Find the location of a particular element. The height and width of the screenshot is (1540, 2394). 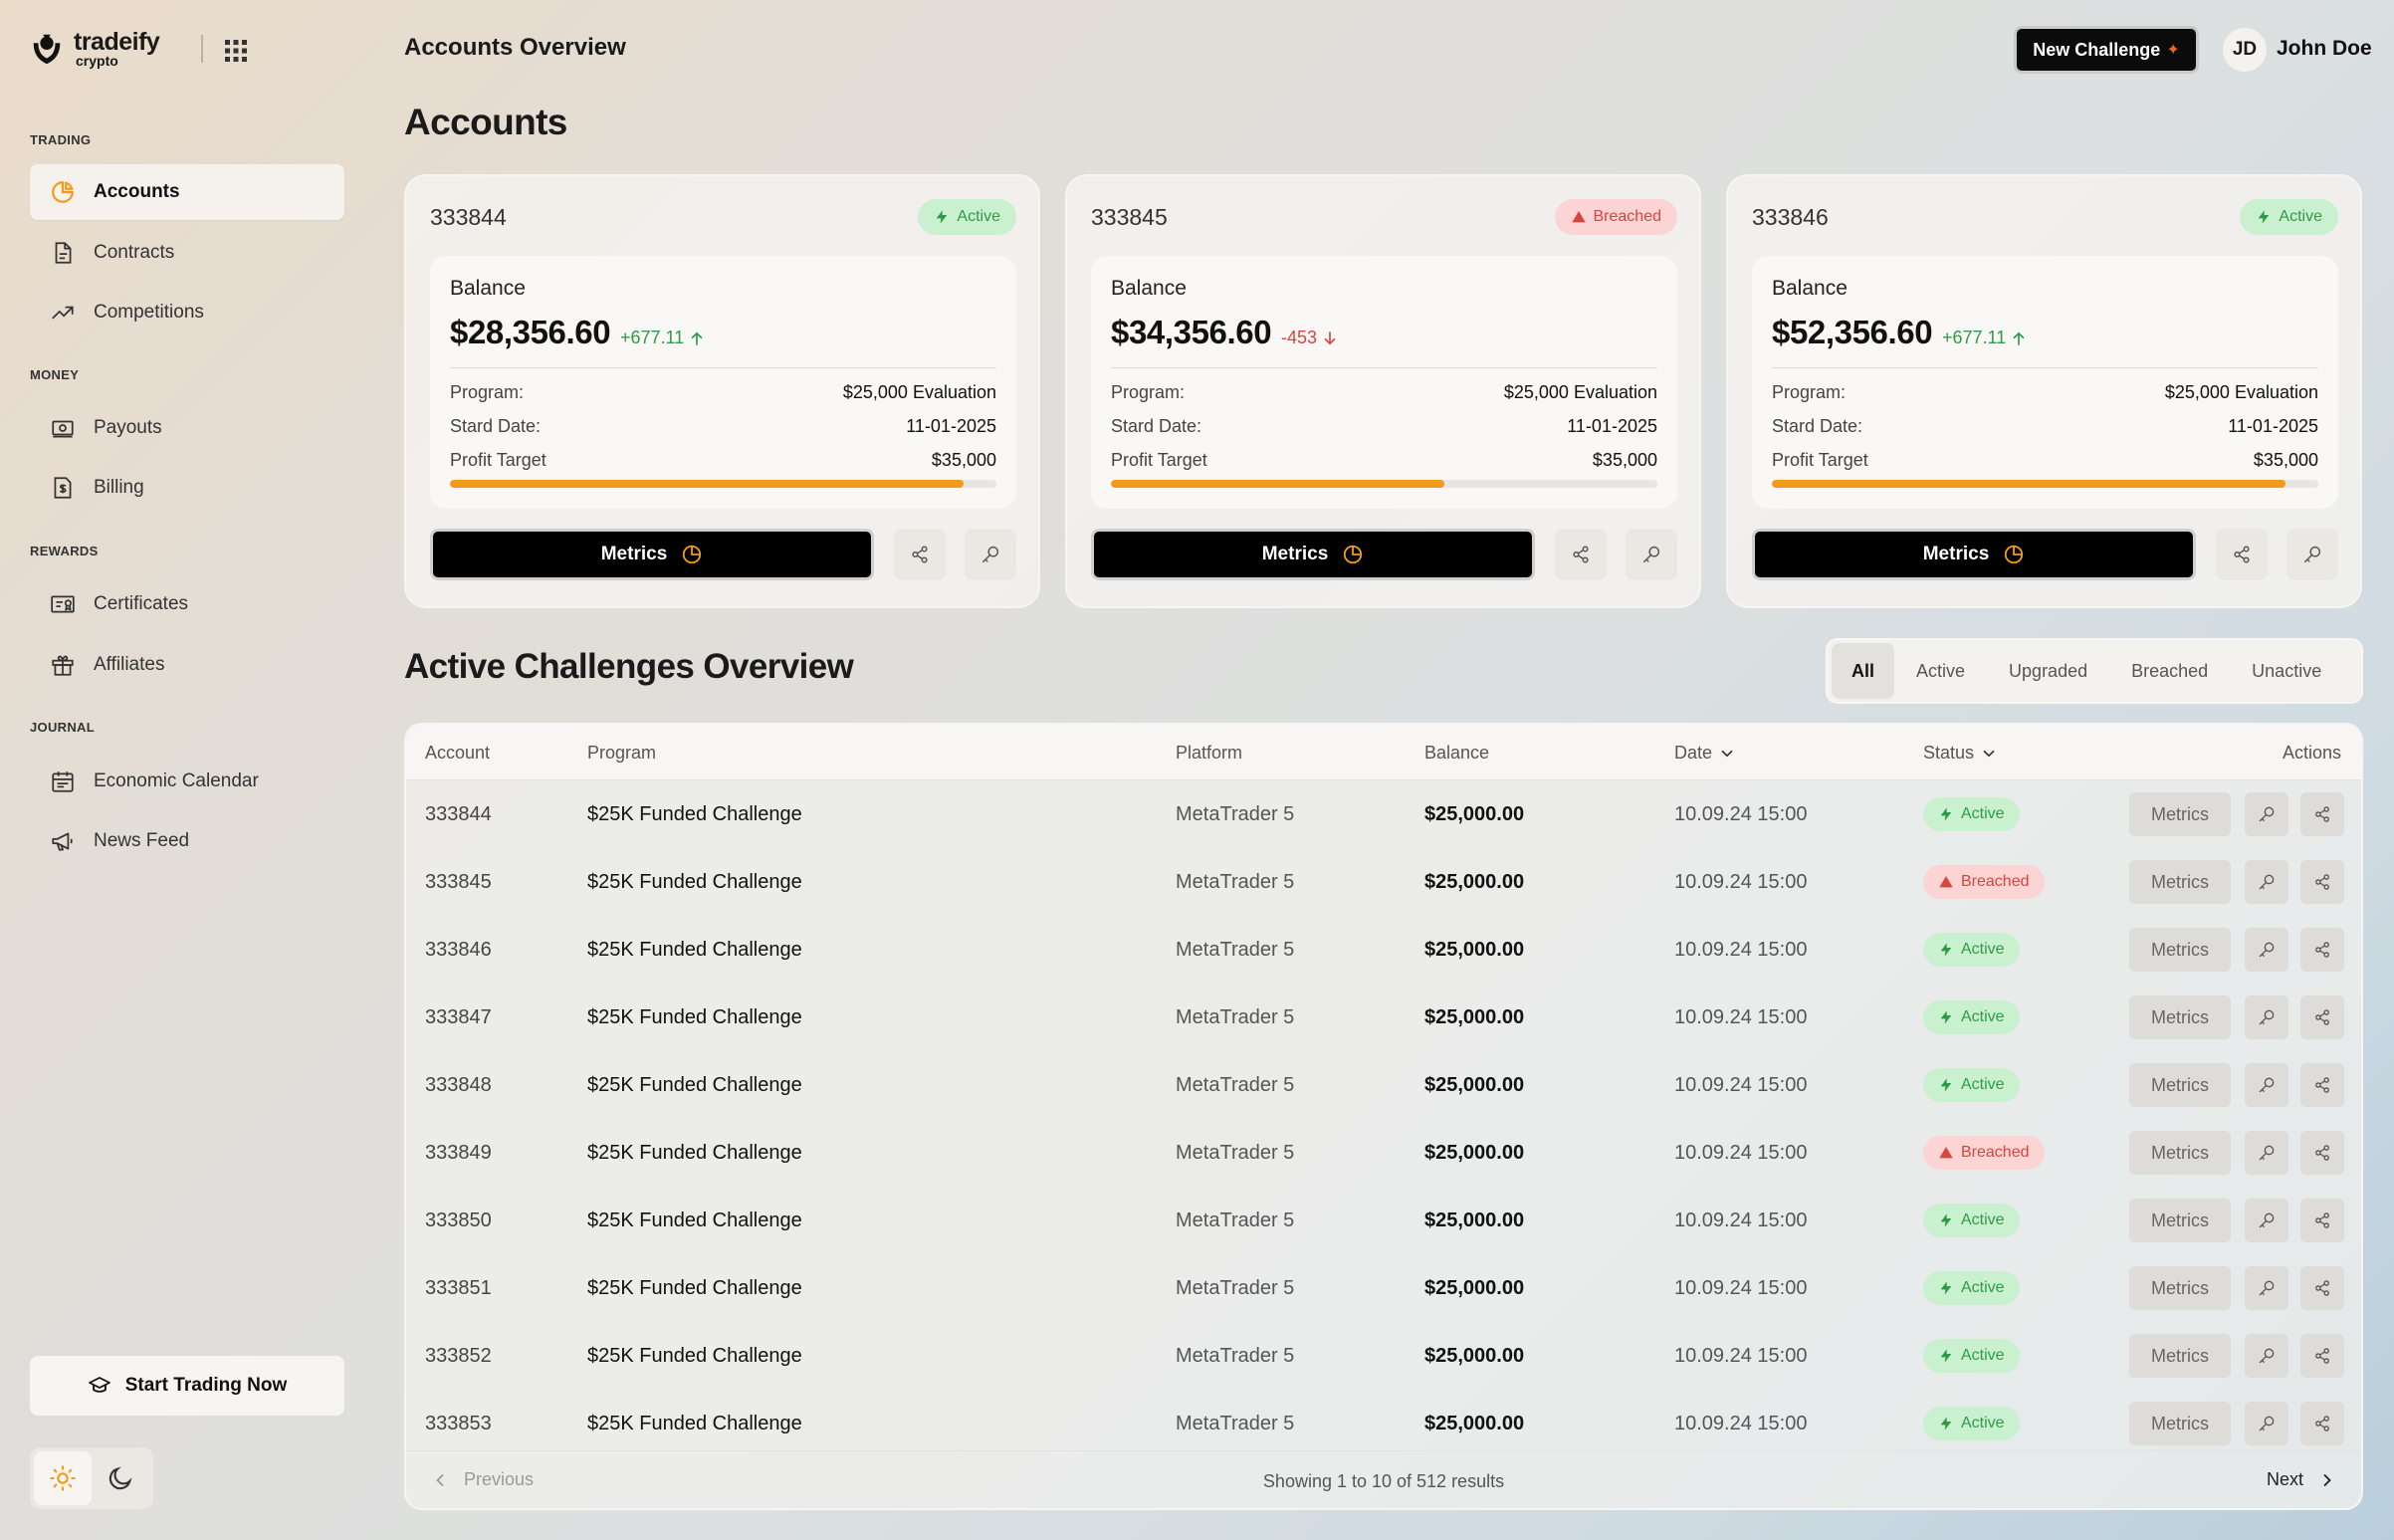

cell-balance: $25,000.00 is located at coordinates (1474, 1287).